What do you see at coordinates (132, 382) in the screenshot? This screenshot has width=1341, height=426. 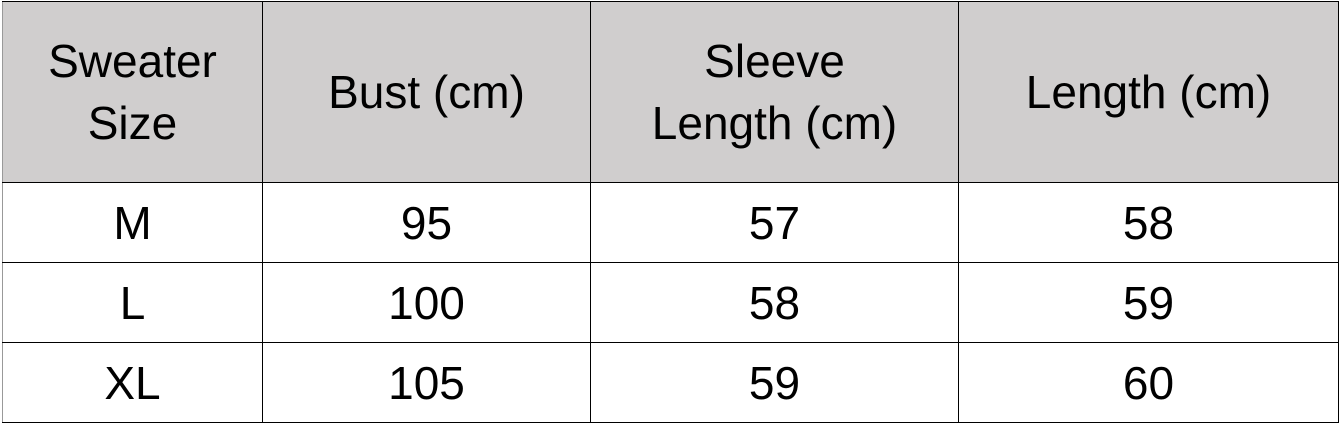 I see `cell-size: XL` at bounding box center [132, 382].